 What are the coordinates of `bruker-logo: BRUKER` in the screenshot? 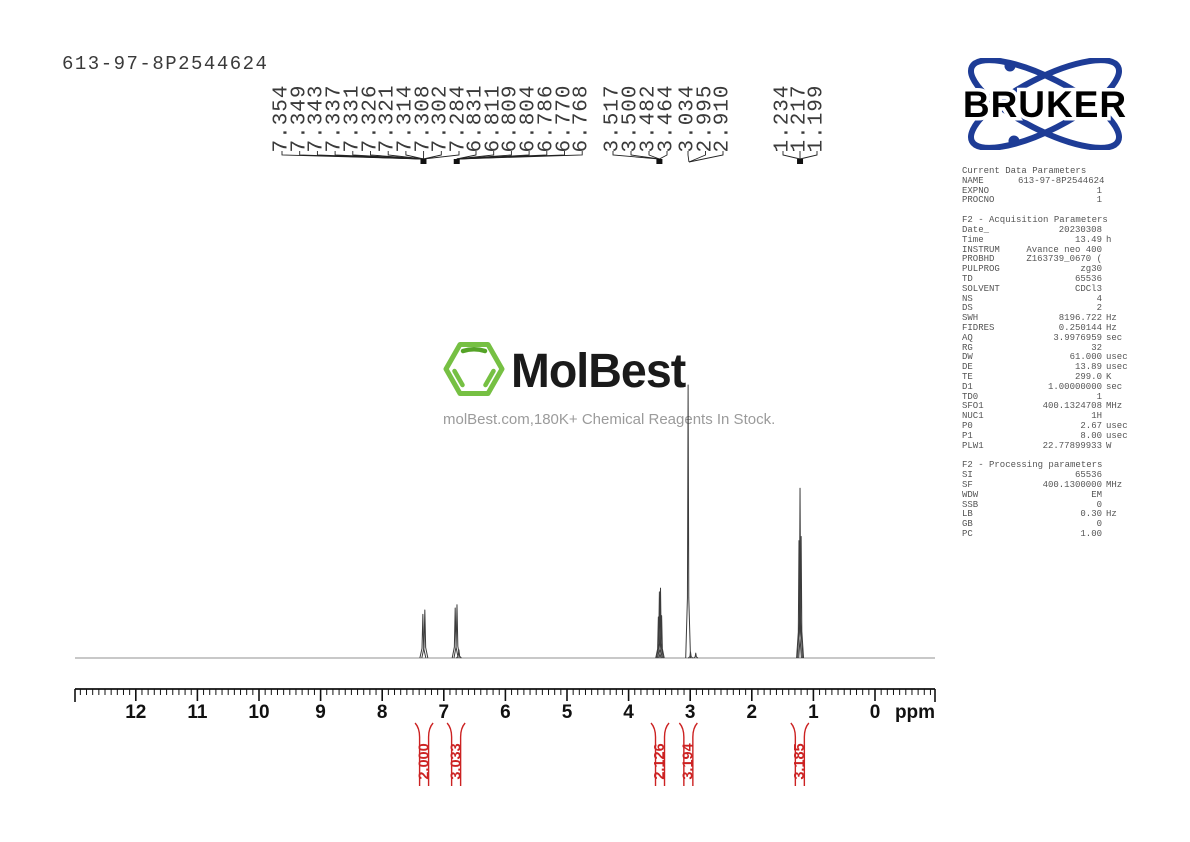 It's located at (1045, 104).